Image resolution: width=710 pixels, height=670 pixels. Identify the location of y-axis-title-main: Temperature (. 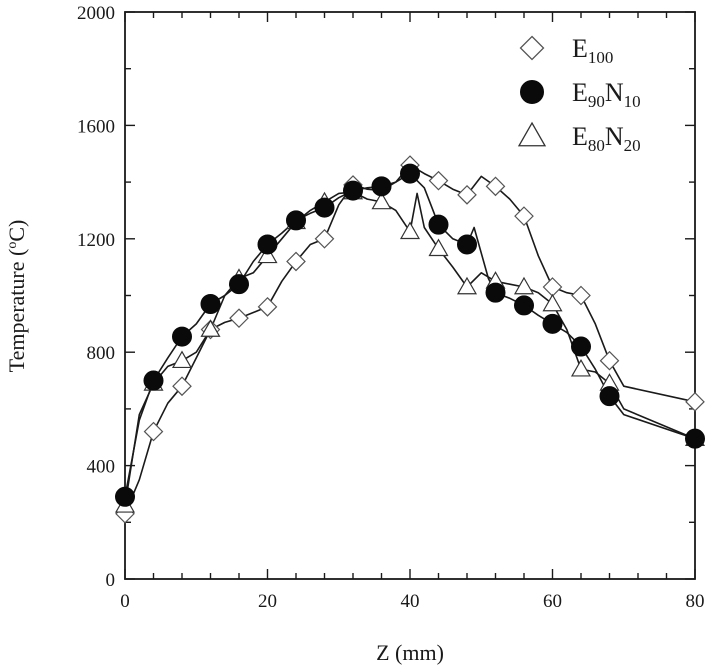
(16, 311).